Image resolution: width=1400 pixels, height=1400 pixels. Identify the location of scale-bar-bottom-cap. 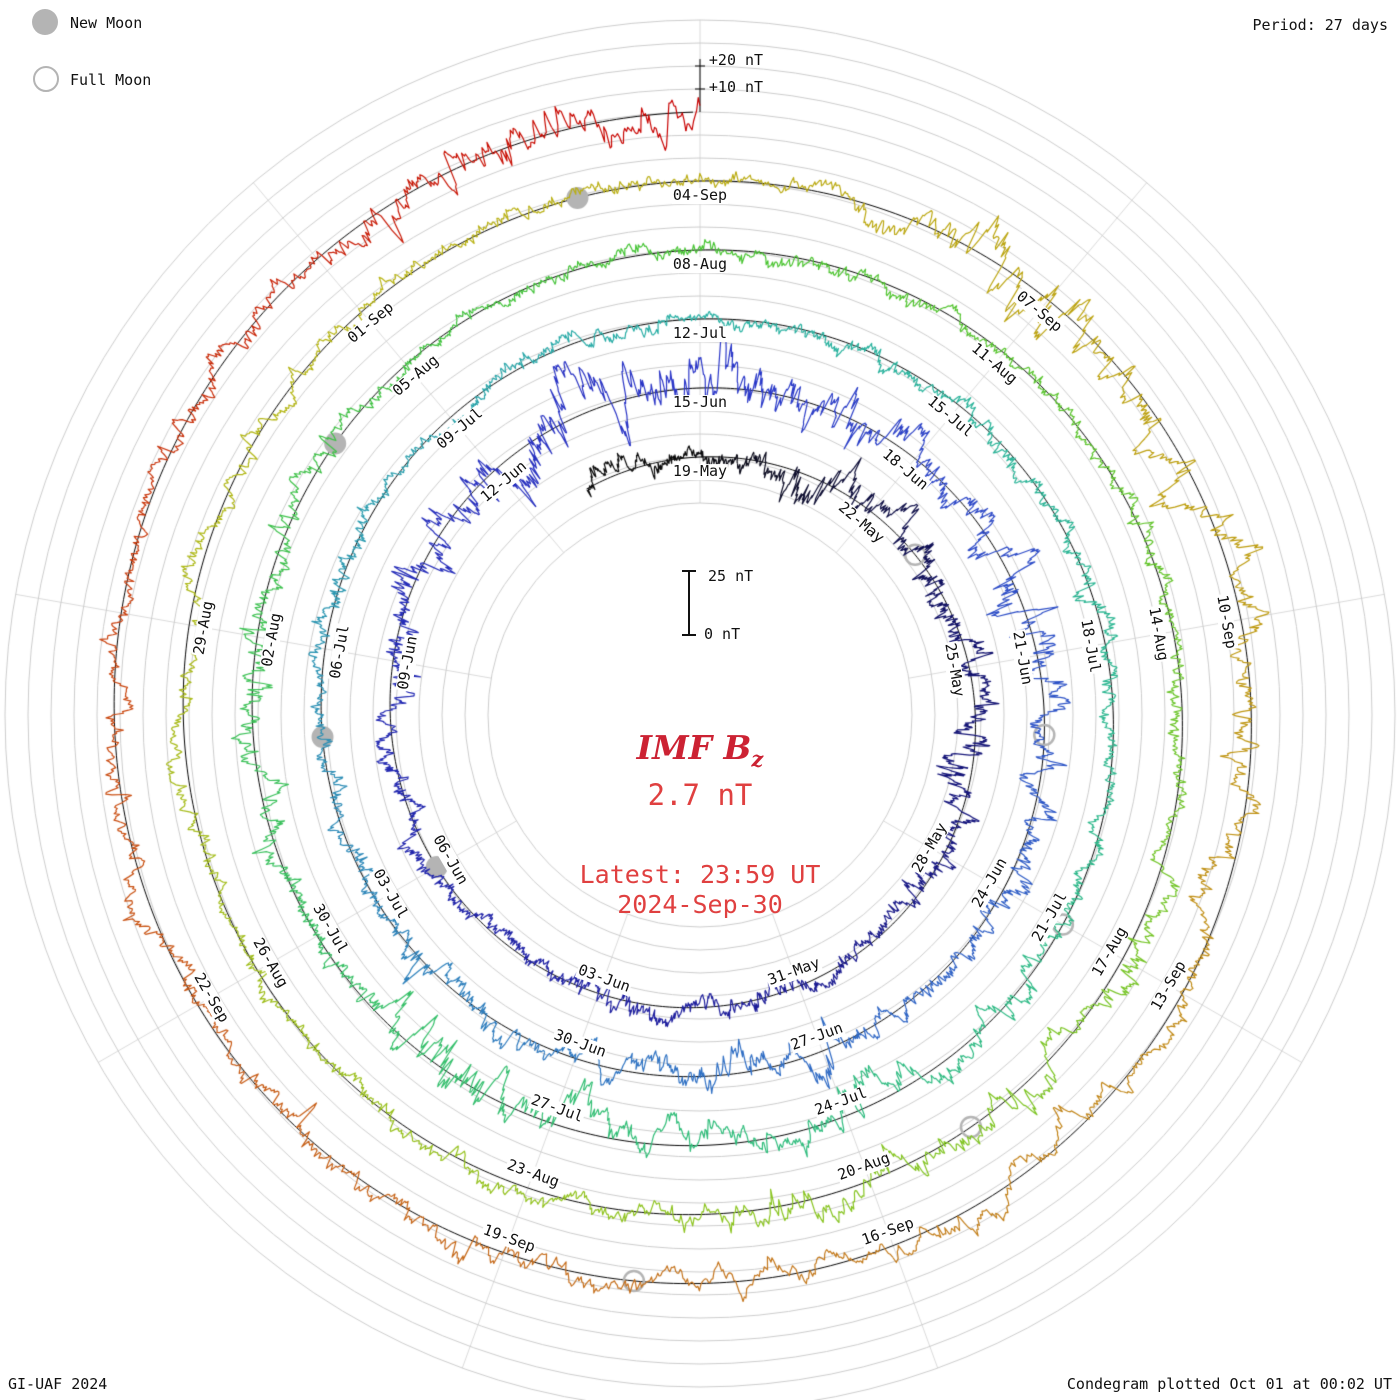
(689, 635).